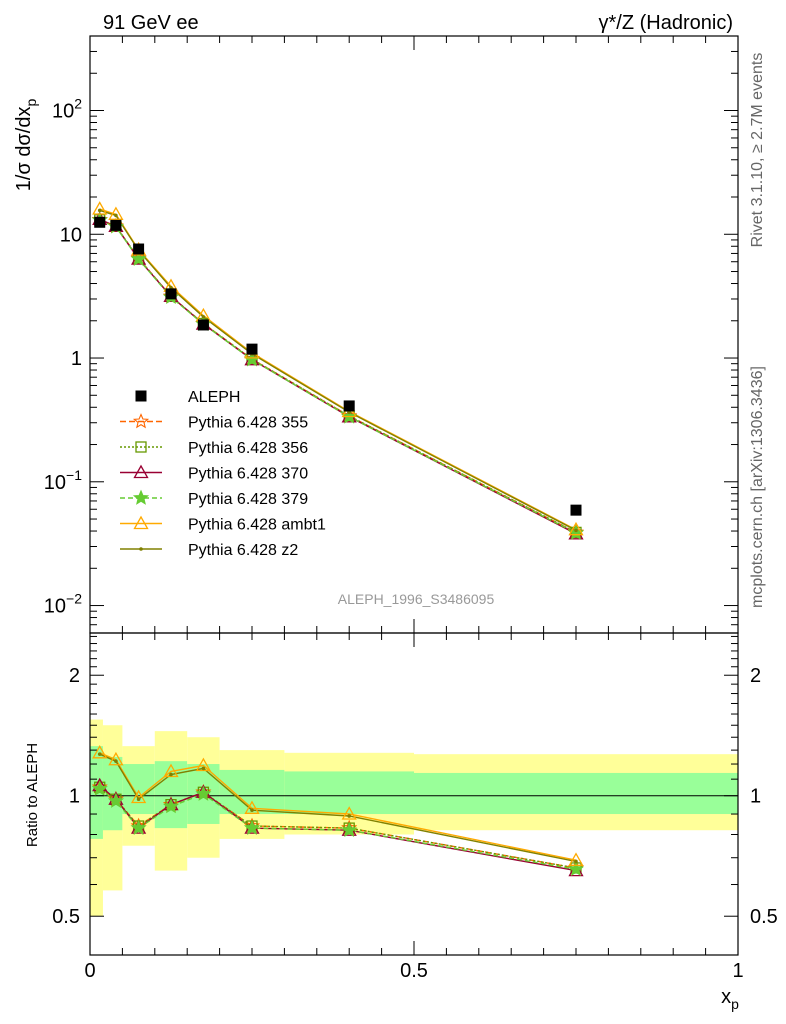 This screenshot has width=786, height=1024. What do you see at coordinates (214, 397) in the screenshot?
I see `legend-aleph-label: ALEPH` at bounding box center [214, 397].